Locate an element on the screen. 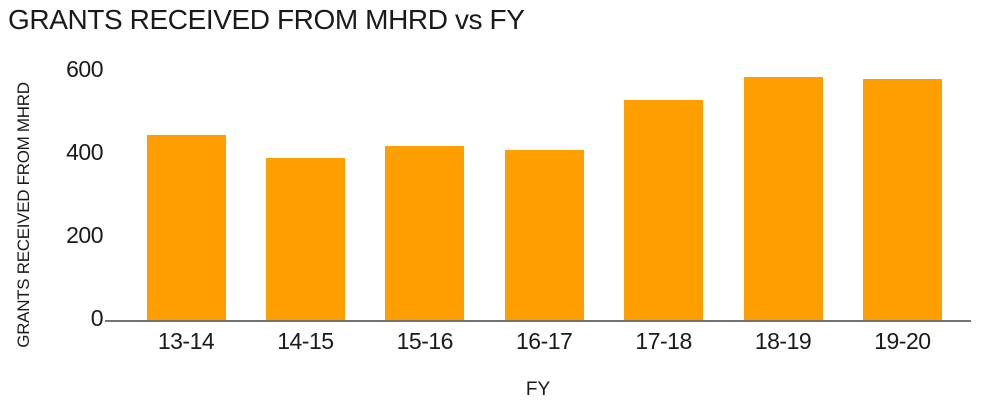  y-tick-label-0: 0 is located at coordinates (97, 318).